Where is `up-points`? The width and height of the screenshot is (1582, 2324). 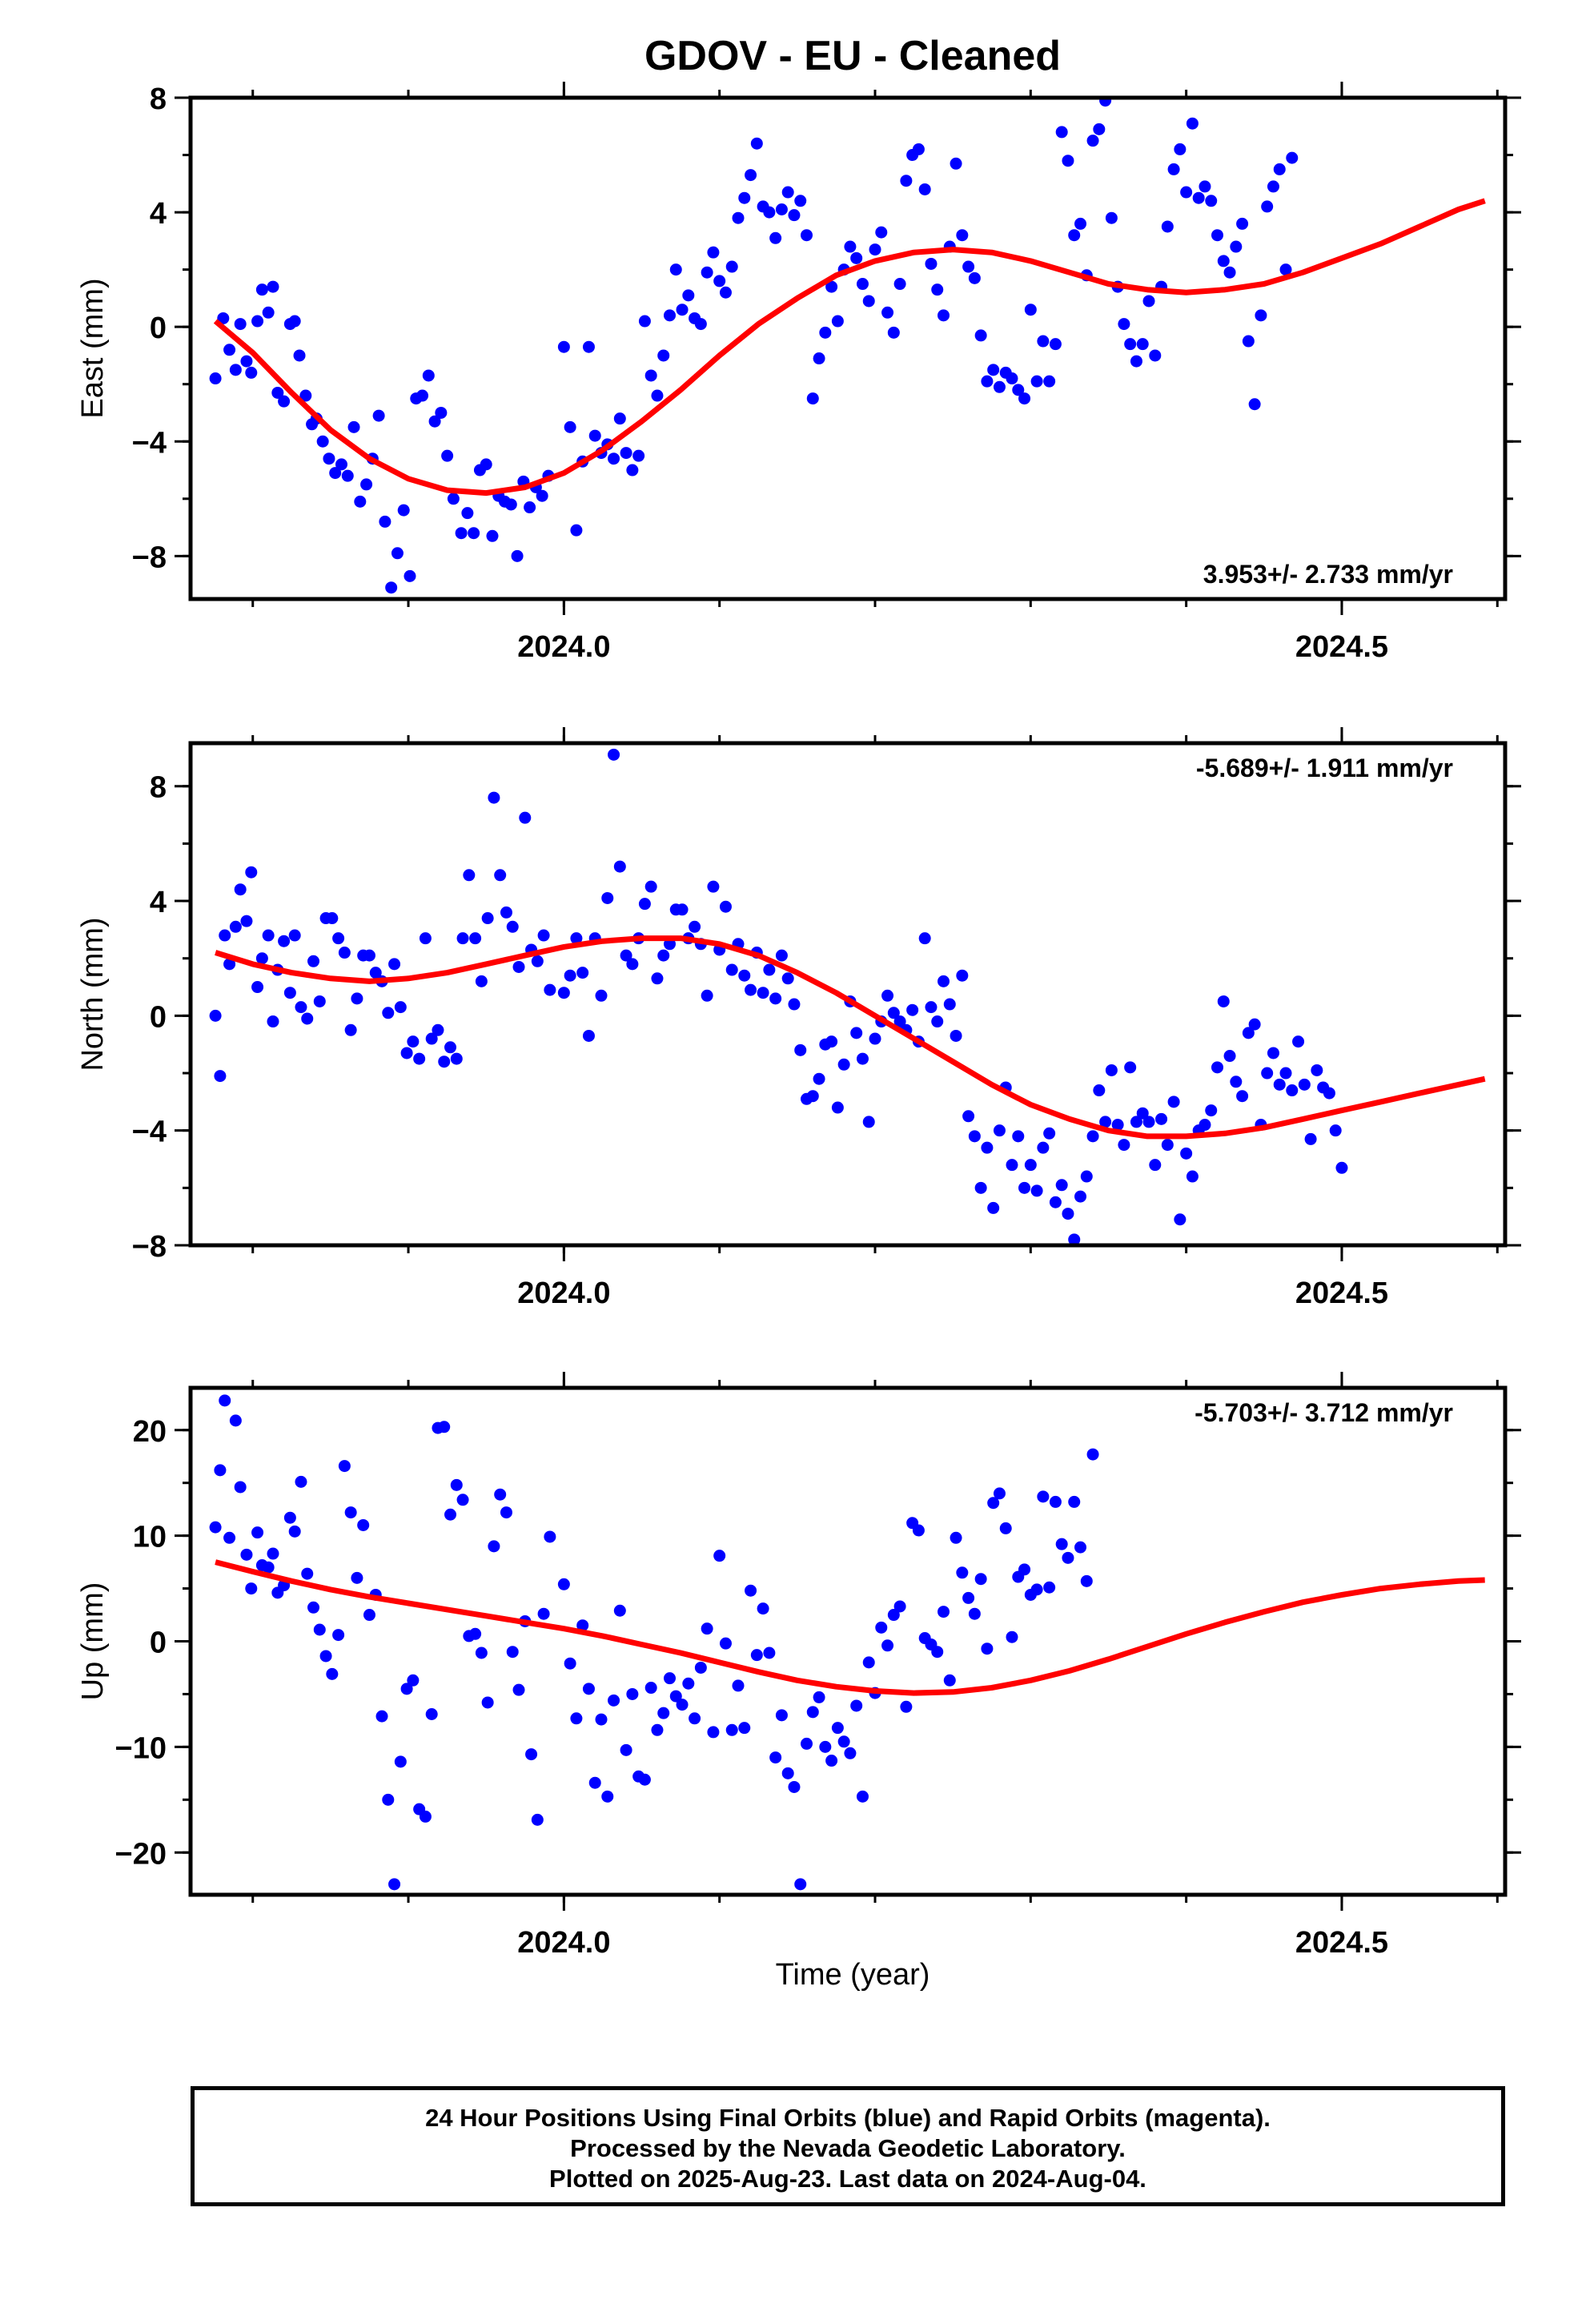
up-points is located at coordinates (654, 1642).